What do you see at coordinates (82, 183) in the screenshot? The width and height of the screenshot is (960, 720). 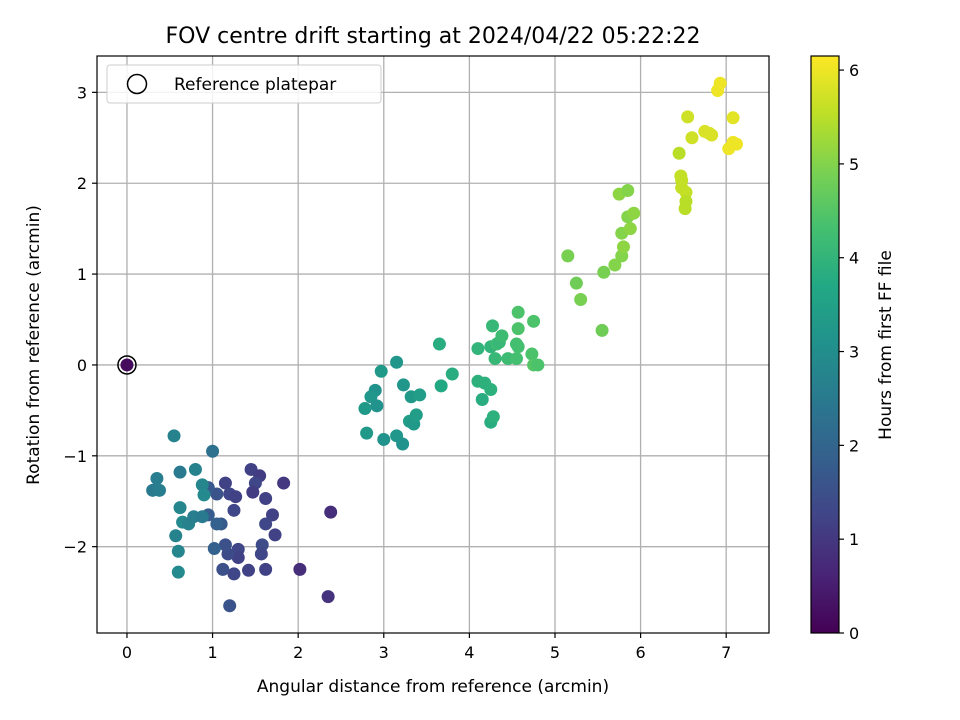 I see `y-tick-label: 2` at bounding box center [82, 183].